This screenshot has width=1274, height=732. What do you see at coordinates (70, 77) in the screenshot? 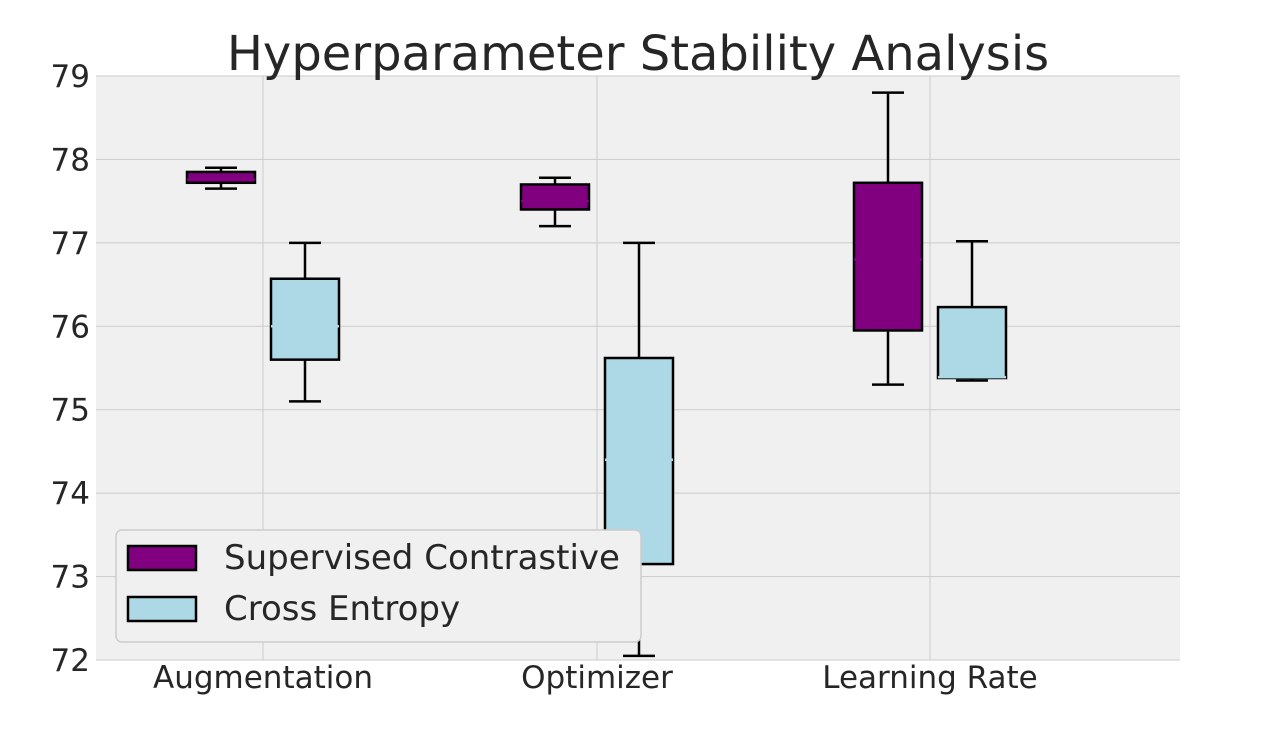
I see `y-tick-label: 79` at bounding box center [70, 77].